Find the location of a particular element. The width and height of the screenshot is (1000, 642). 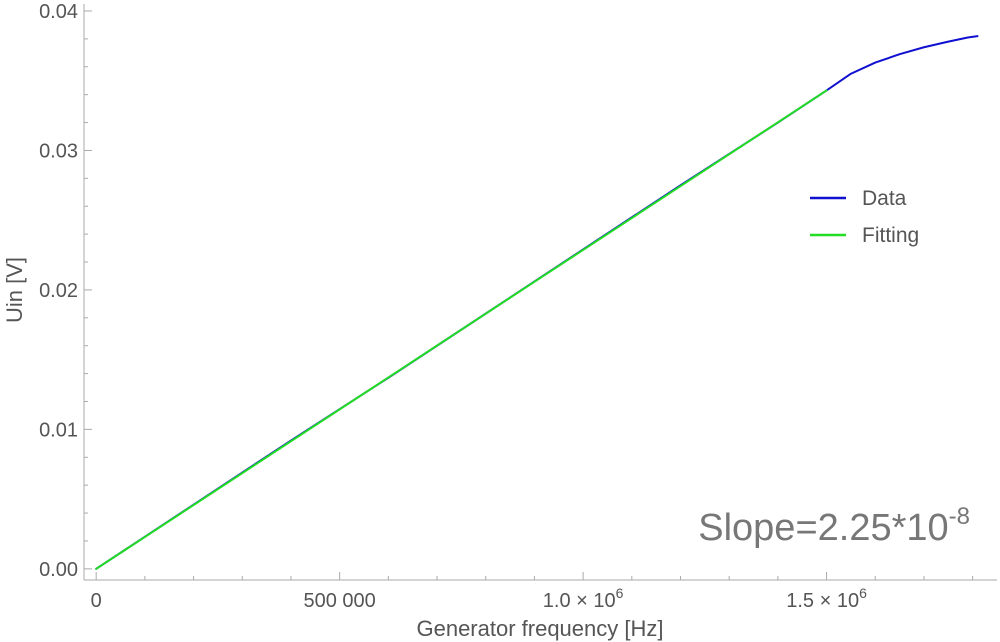

slope-annotation-exponent: -8 is located at coordinates (959, 516).